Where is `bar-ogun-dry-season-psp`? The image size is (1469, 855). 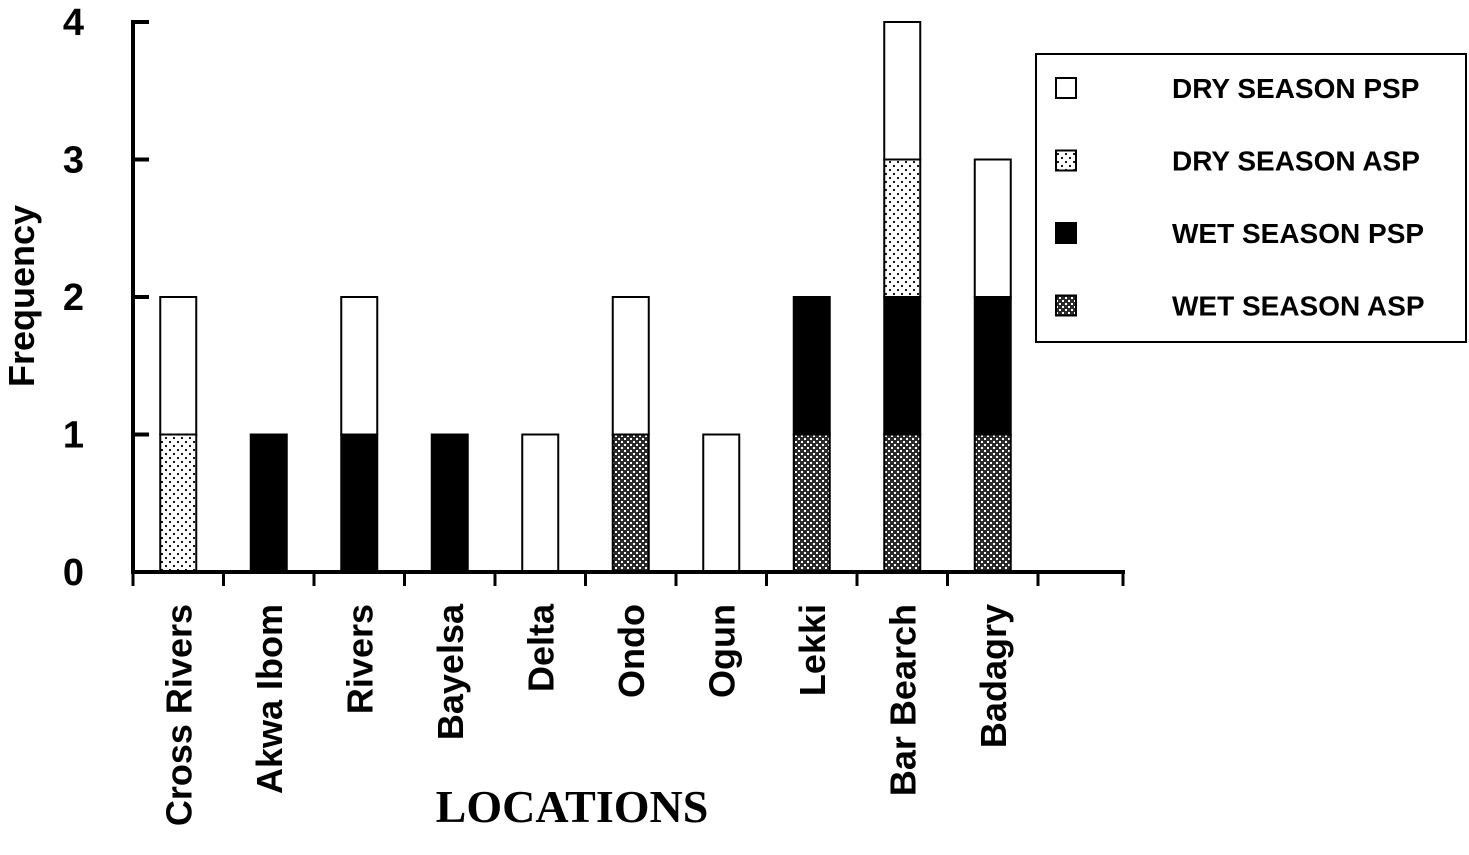 bar-ogun-dry-season-psp is located at coordinates (721, 503).